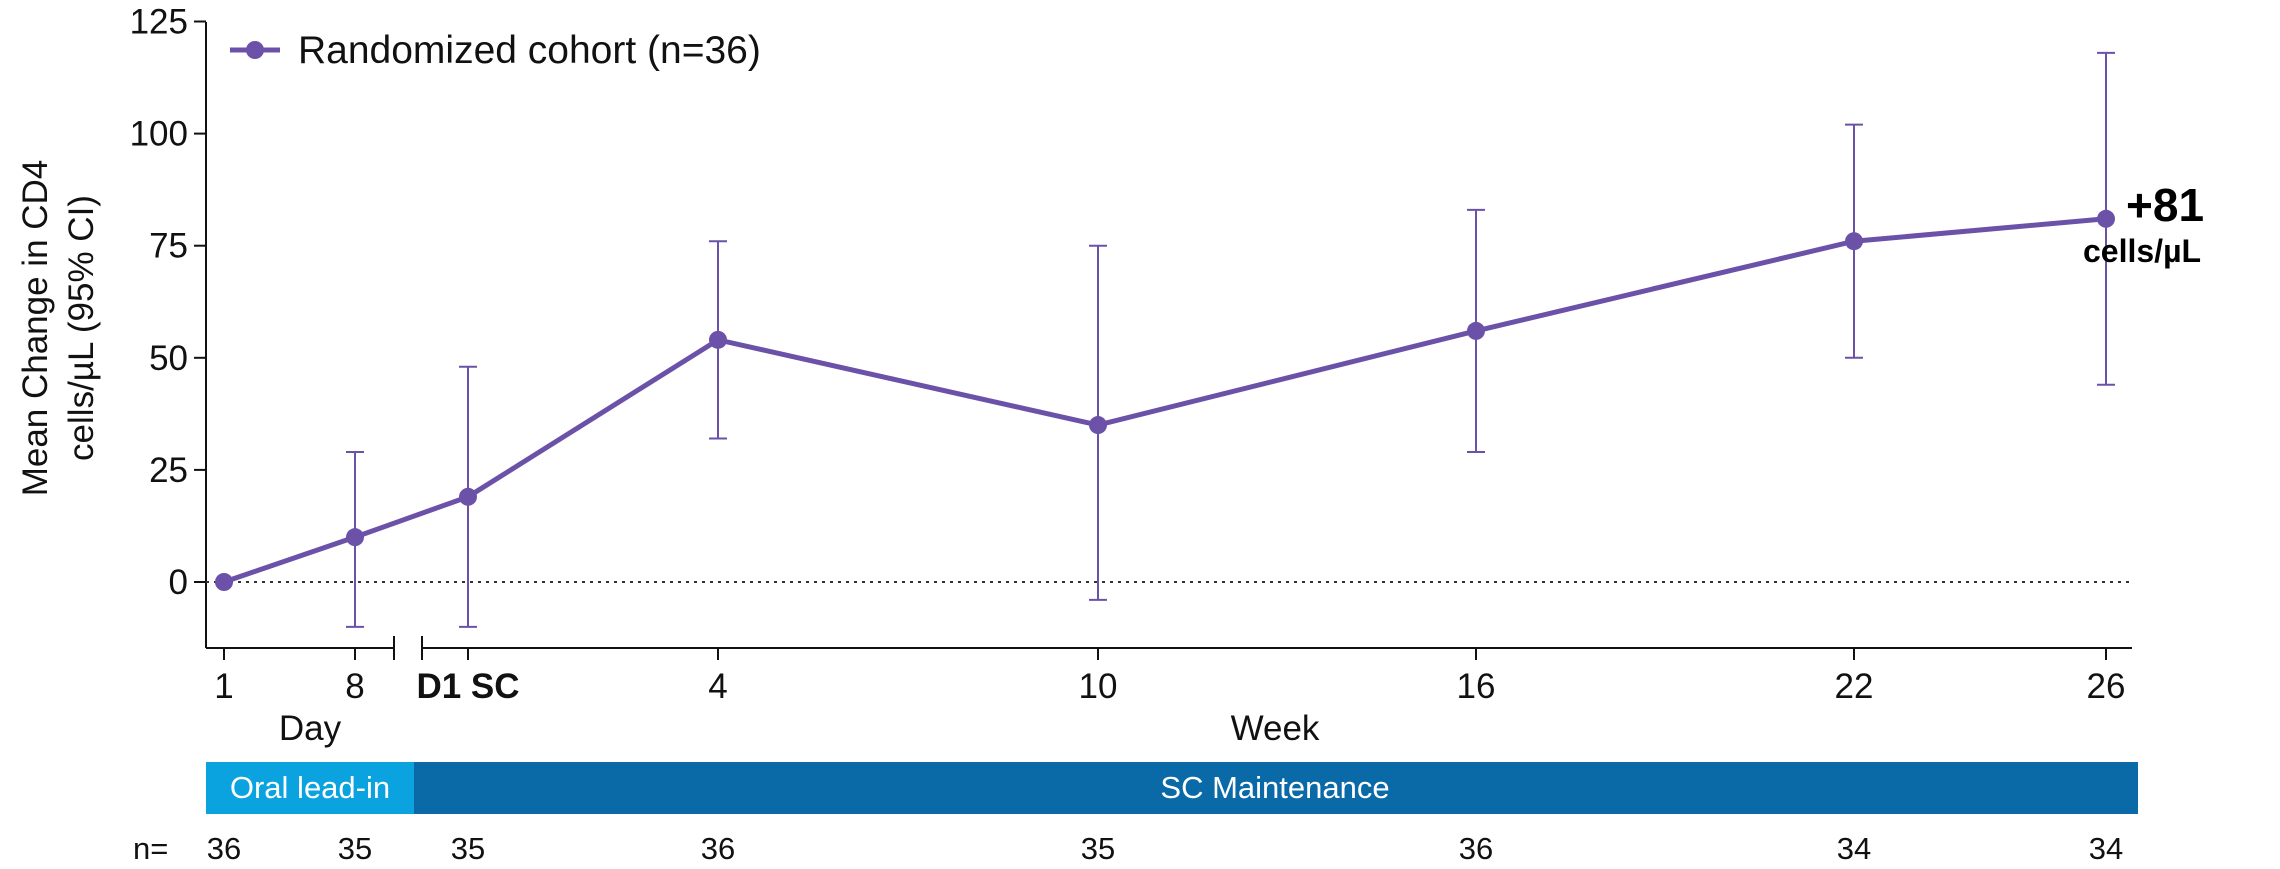 The image size is (2280, 869). What do you see at coordinates (2142, 251) in the screenshot?
I see `end-annotation-unit: cells/µL` at bounding box center [2142, 251].